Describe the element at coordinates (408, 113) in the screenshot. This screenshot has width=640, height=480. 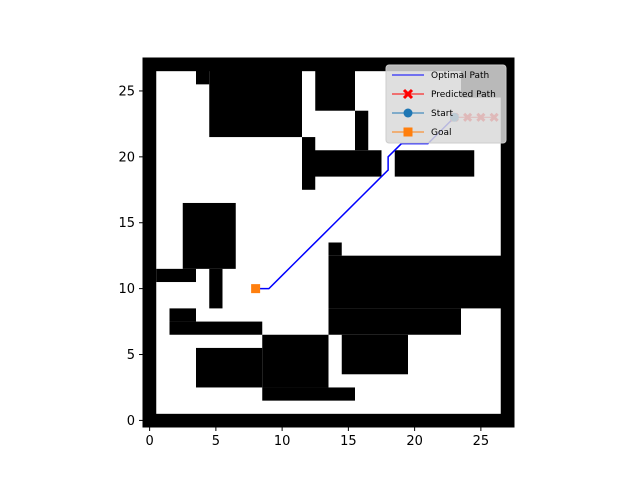
I see `legend-marker-start` at that location.